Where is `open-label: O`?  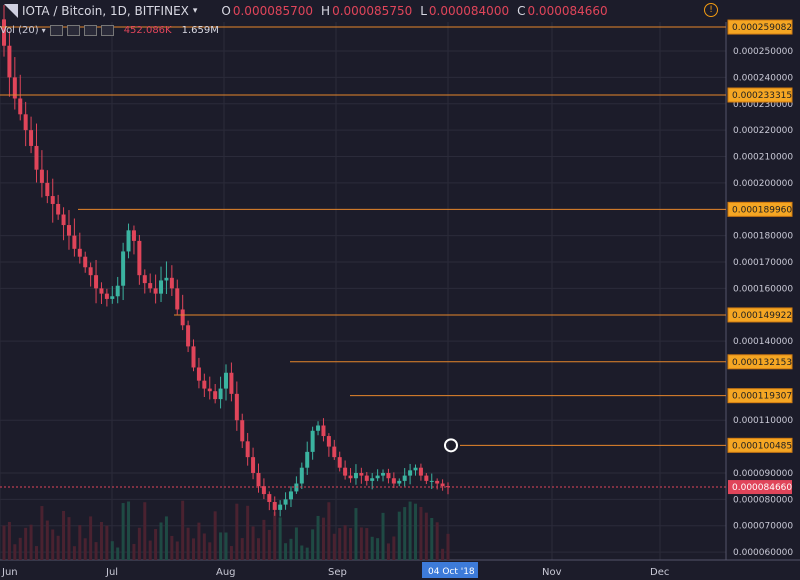
open-label: O is located at coordinates (226, 11).